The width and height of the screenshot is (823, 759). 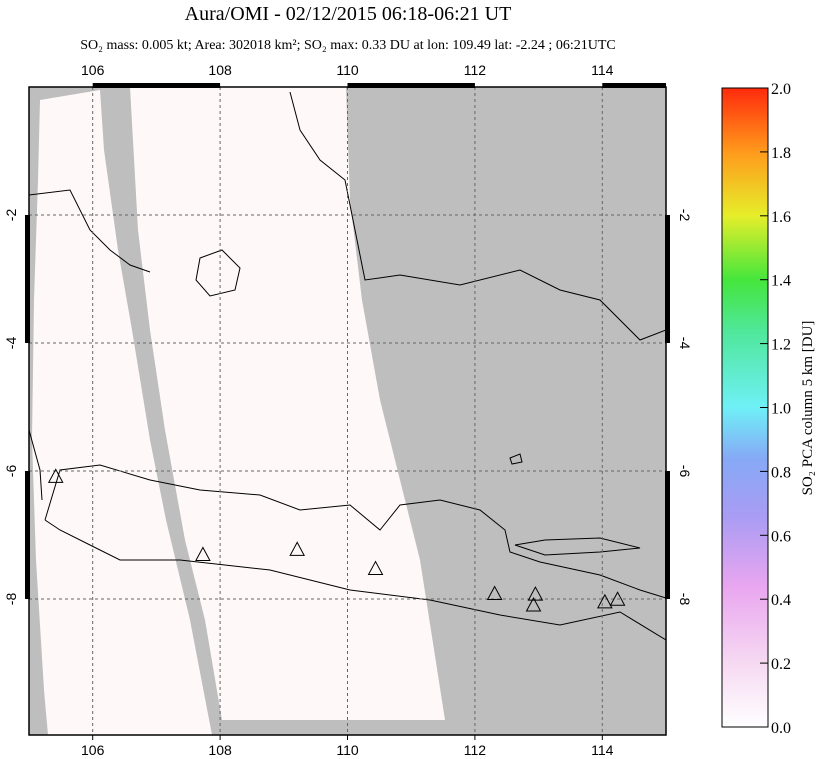 What do you see at coordinates (781, 345) in the screenshot?
I see `colorbar-tick-label: 1.2` at bounding box center [781, 345].